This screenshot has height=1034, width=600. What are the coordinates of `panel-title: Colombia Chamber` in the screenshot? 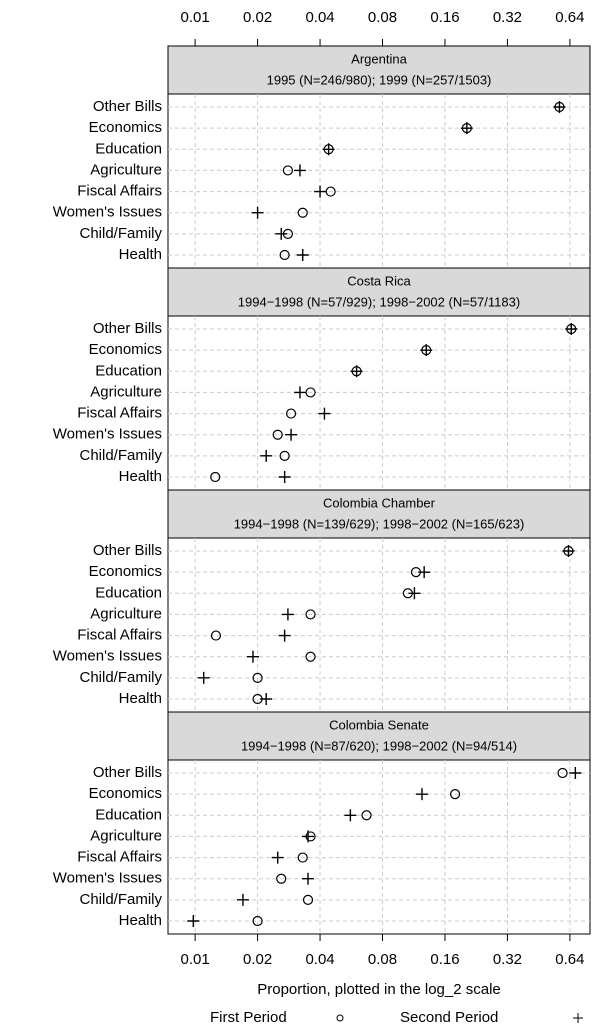 It's located at (379, 502).